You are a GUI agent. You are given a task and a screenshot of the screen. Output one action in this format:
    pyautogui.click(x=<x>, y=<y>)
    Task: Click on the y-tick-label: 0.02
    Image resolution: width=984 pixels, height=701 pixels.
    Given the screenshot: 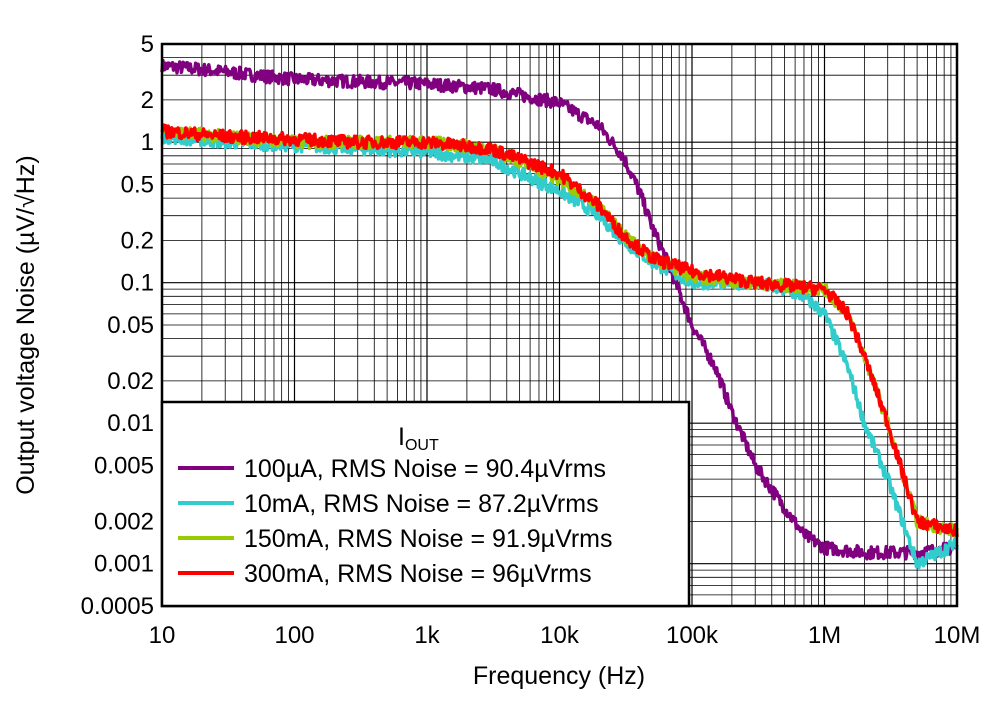 What is the action you would take?
    pyautogui.click(x=130, y=381)
    